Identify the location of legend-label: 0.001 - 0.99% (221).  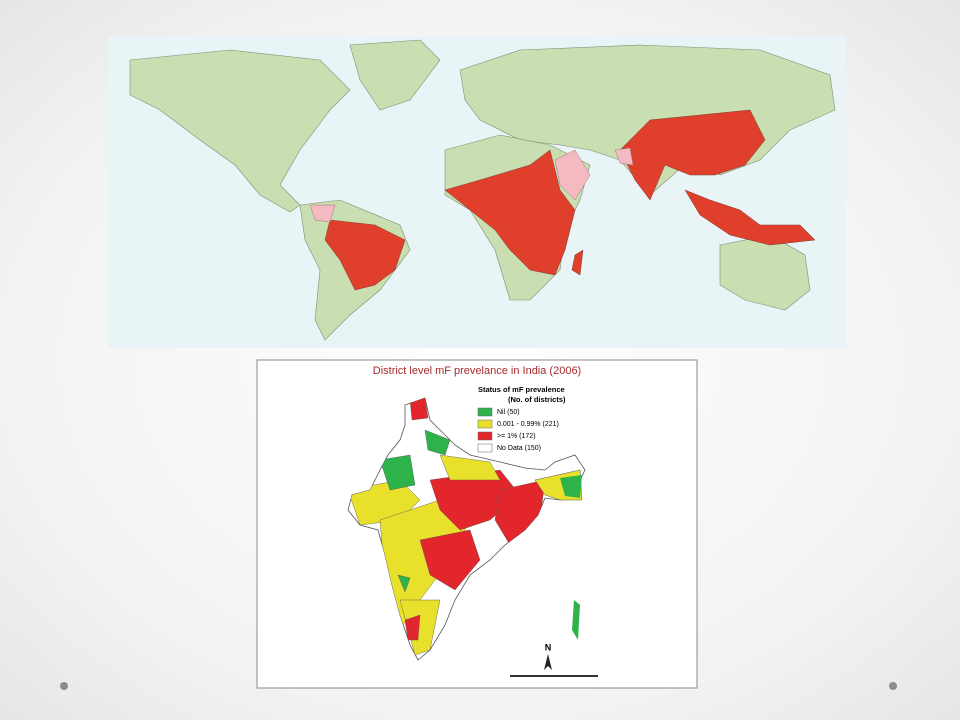
(528, 424).